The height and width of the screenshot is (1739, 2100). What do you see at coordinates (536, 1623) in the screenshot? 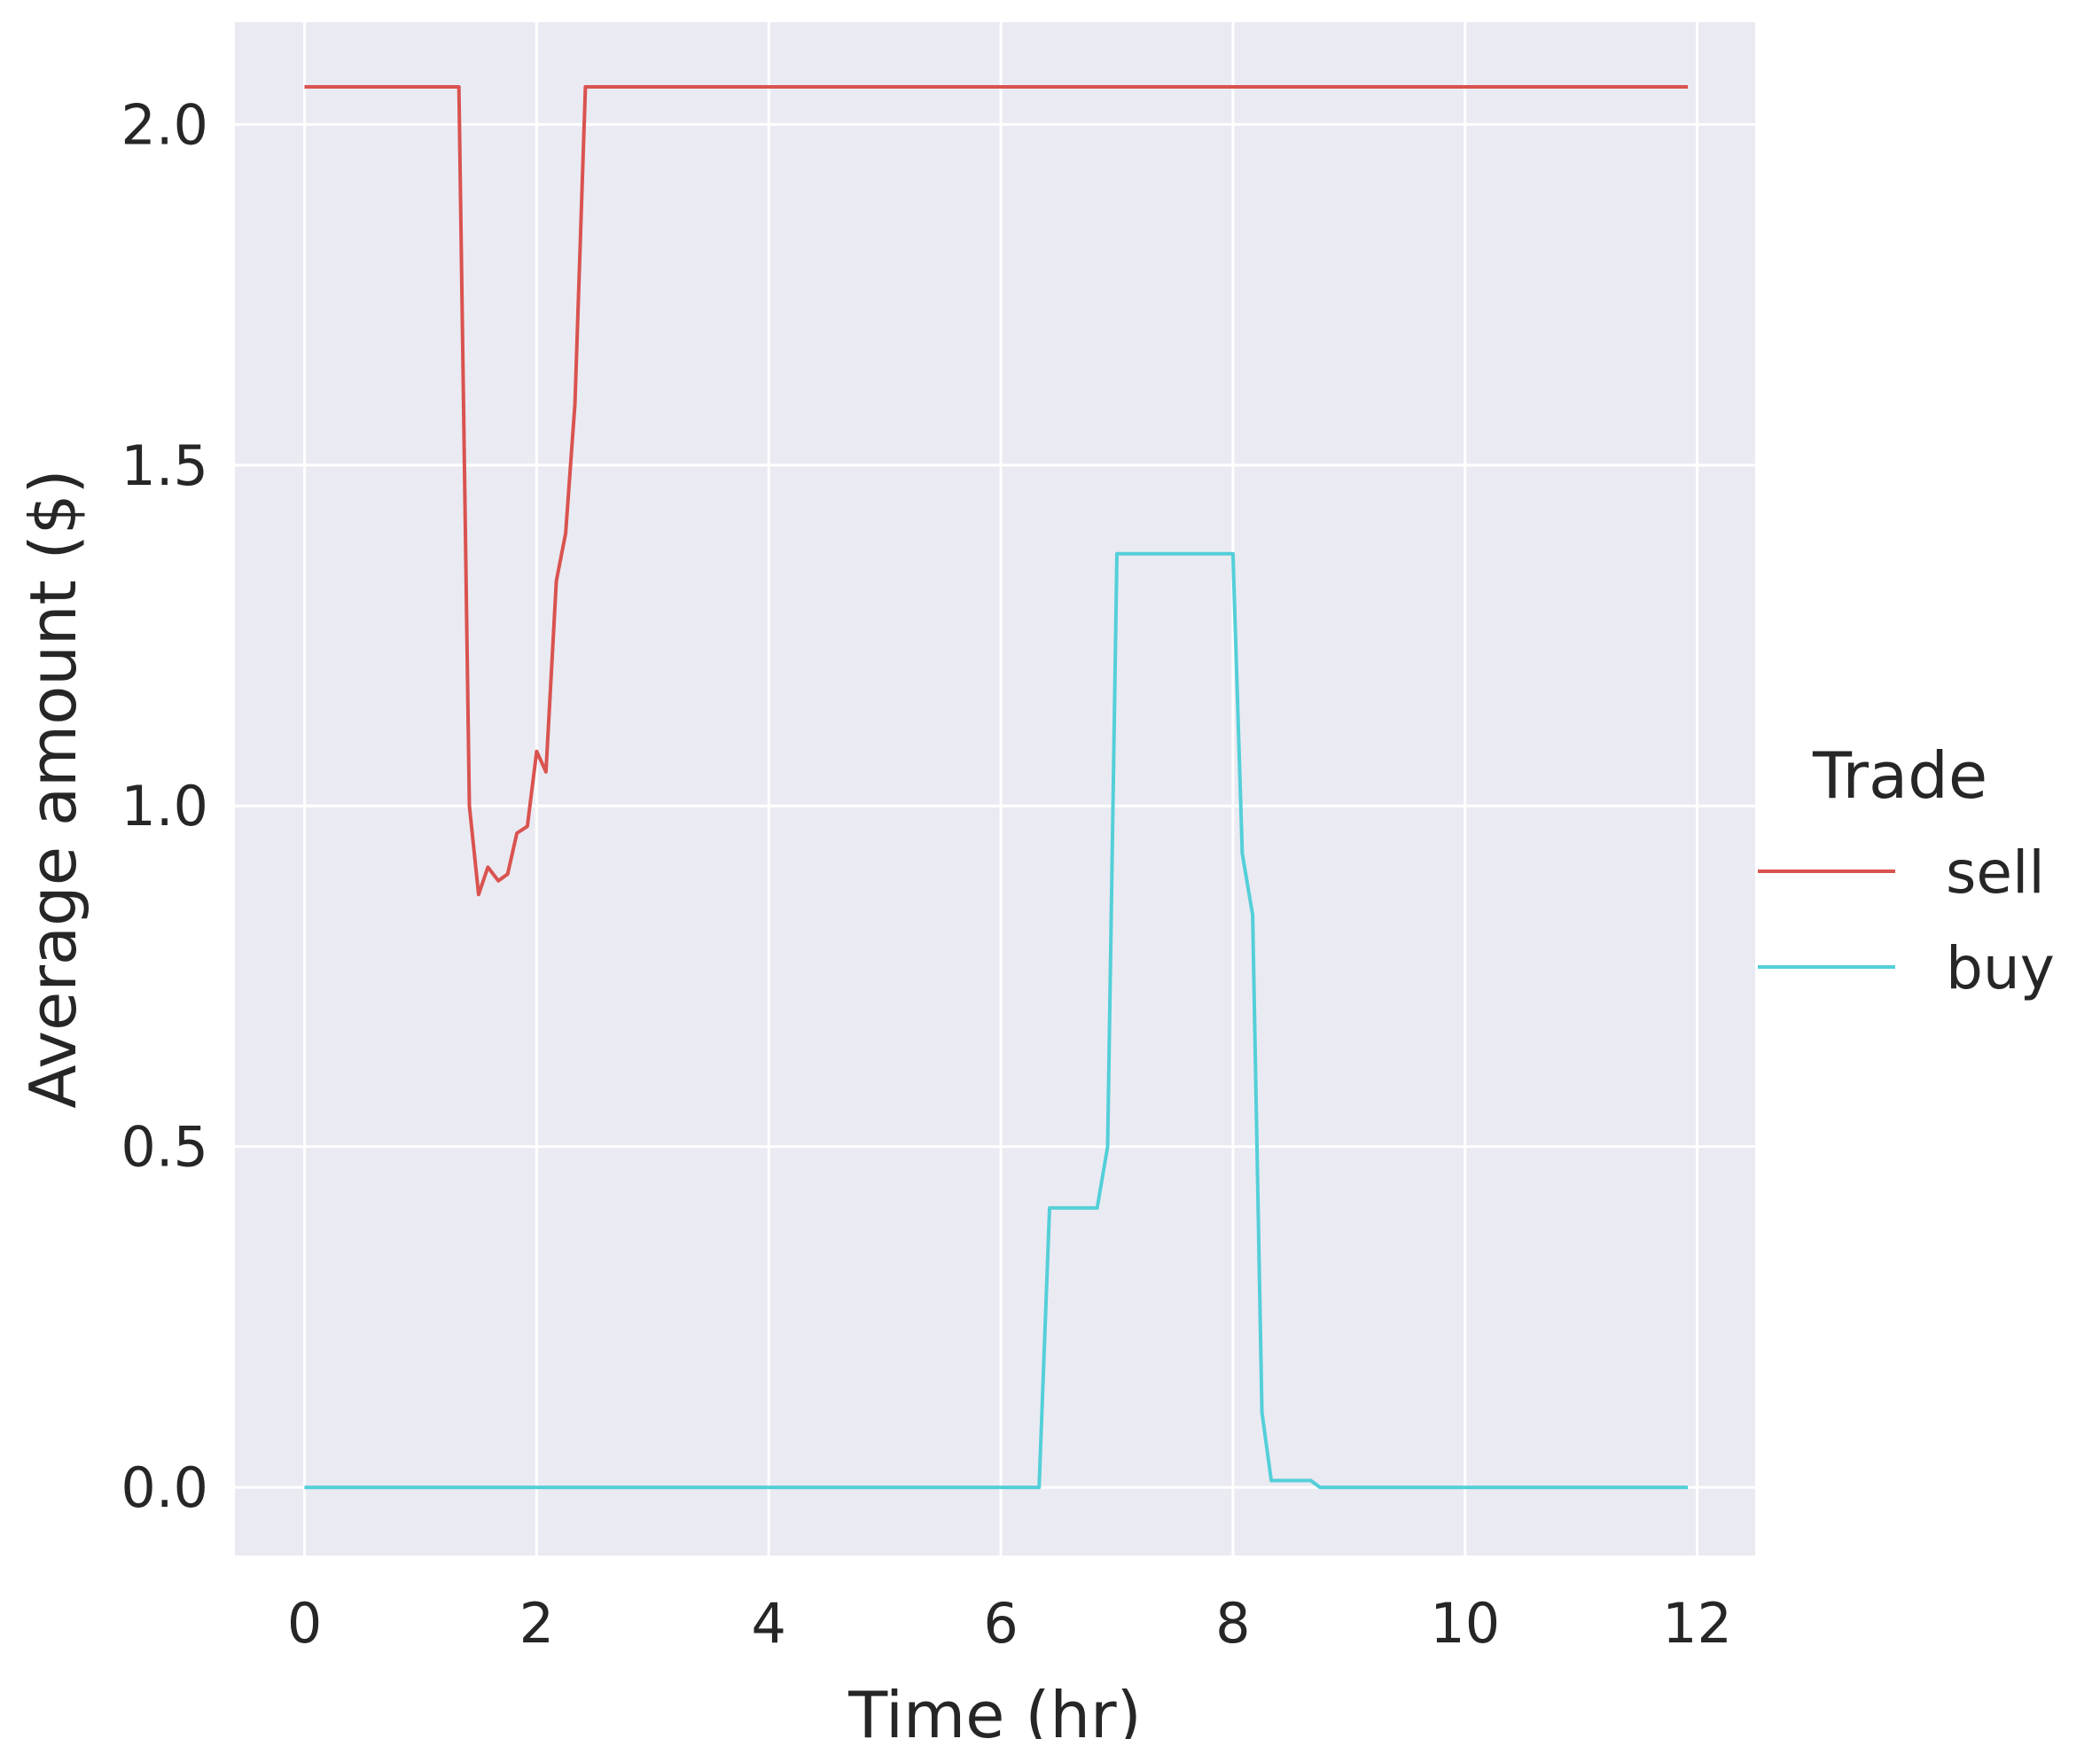
I see `x-tick-label: 2` at bounding box center [536, 1623].